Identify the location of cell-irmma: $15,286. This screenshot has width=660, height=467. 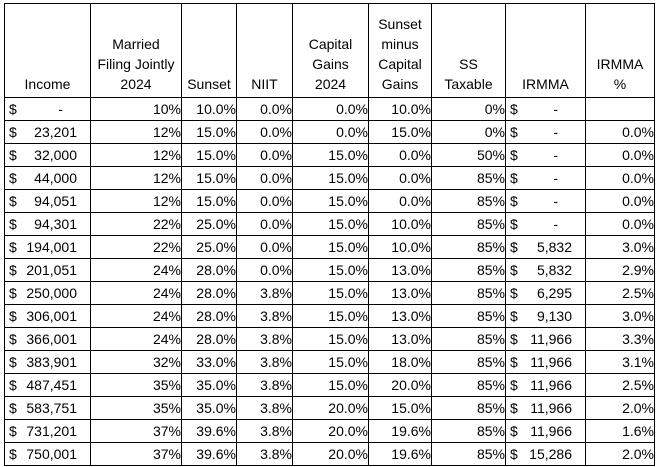
(545, 454).